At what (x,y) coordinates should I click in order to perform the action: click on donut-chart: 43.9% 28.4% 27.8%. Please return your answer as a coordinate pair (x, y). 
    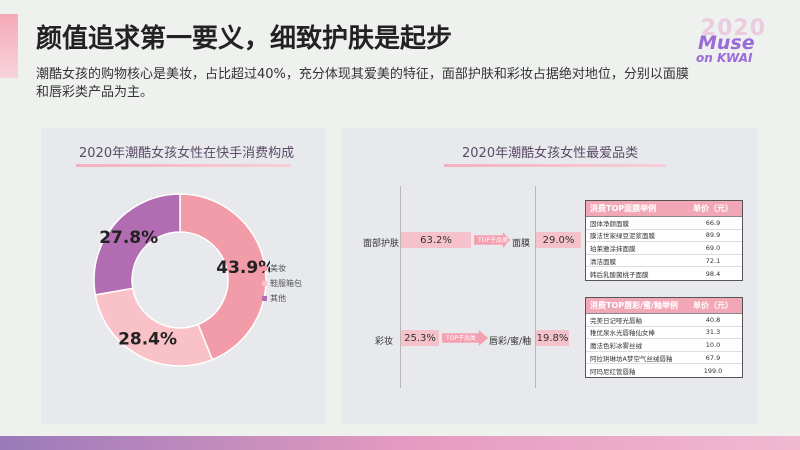
    Looking at the image, I should click on (181, 280).